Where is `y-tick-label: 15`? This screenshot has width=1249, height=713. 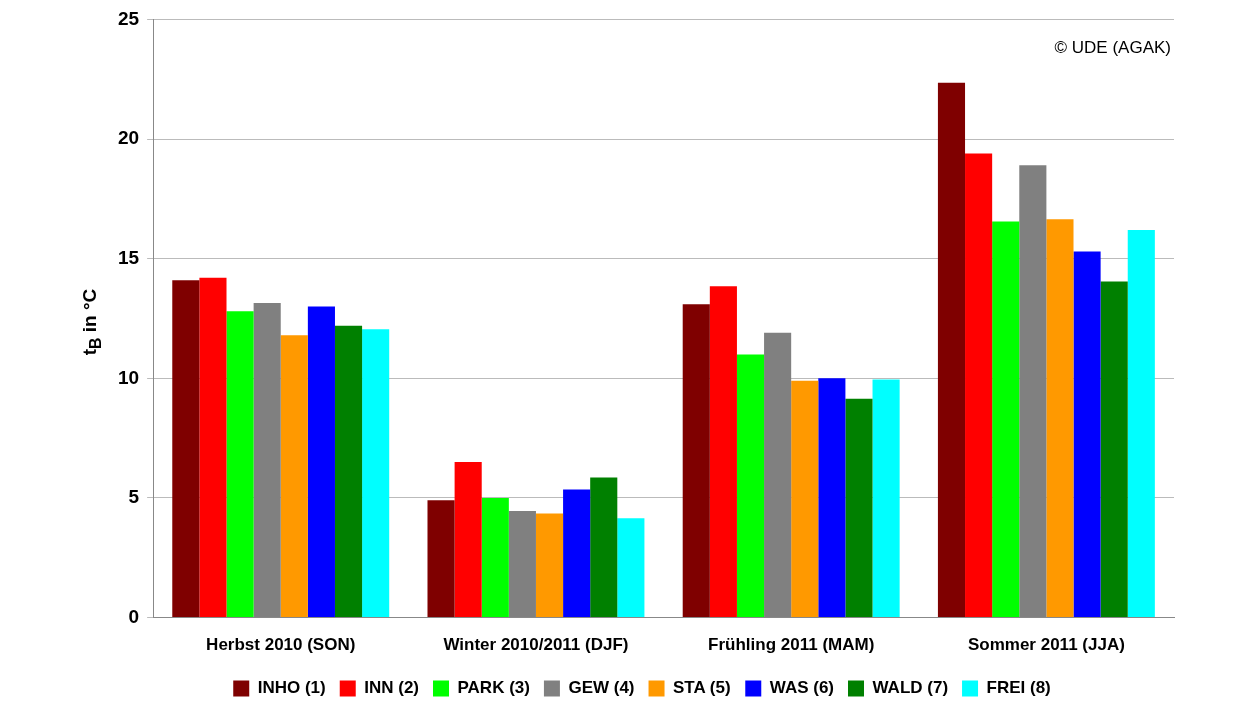 y-tick-label: 15 is located at coordinates (128, 257).